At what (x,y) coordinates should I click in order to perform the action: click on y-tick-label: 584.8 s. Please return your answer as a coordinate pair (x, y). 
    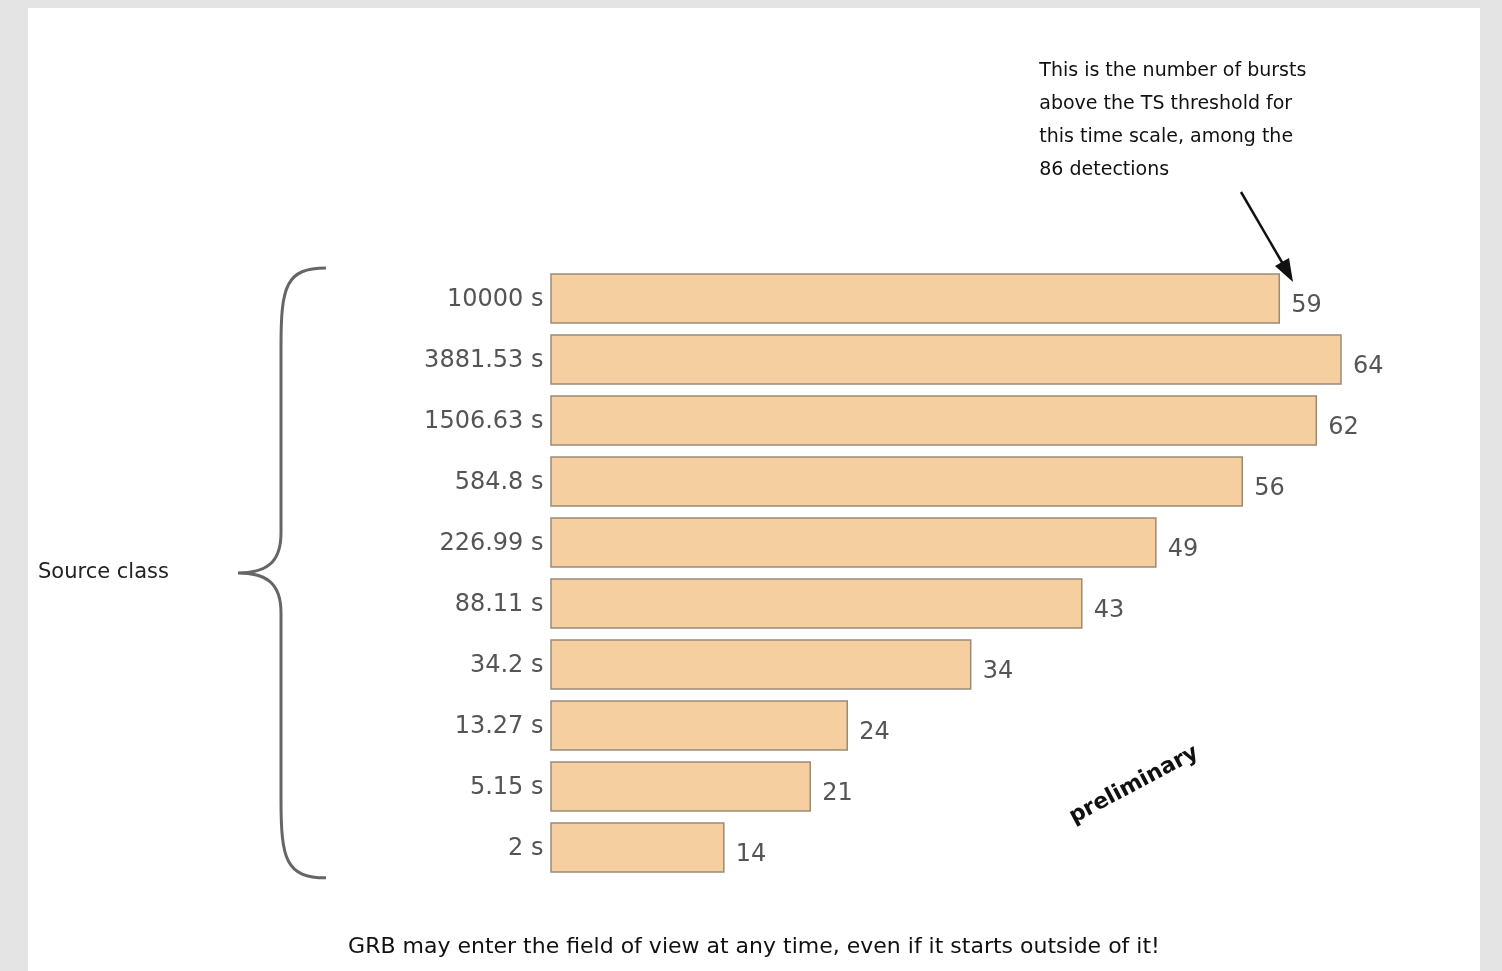
    Looking at the image, I should click on (499, 480).